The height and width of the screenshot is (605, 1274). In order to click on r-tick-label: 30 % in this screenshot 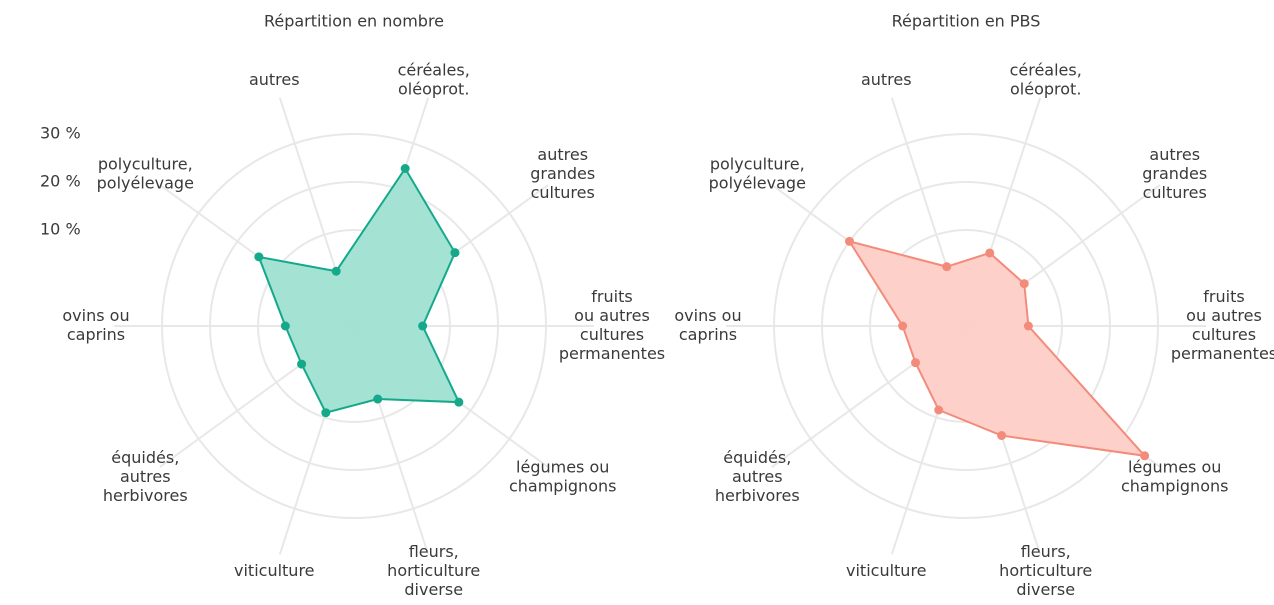, I will do `click(60, 133)`.